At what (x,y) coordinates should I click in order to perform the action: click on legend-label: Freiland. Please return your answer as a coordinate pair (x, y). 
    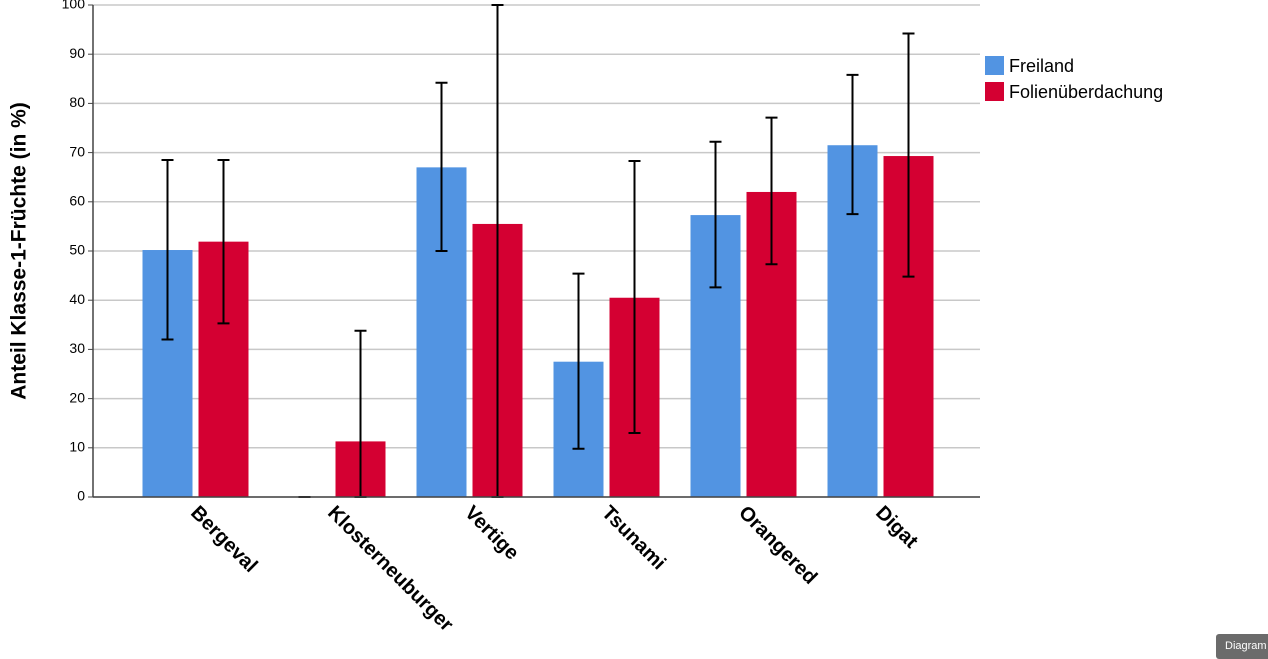
    Looking at the image, I should click on (1041, 66).